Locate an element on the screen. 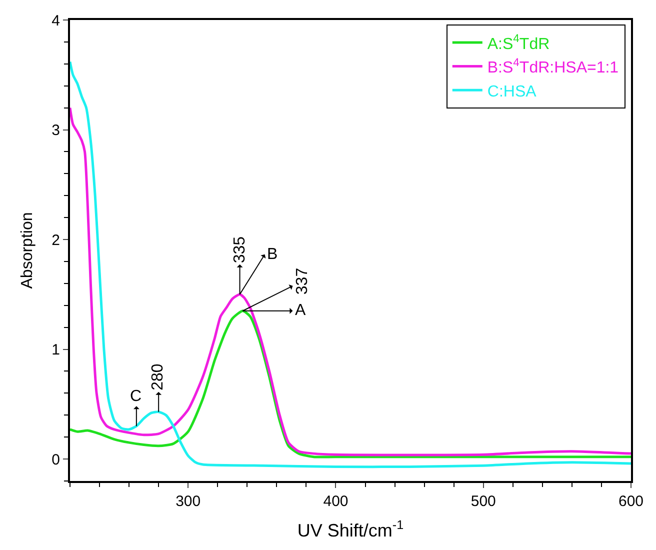 The width and height of the screenshot is (656, 550). legend-label: A:S$^{4}$TdR is located at coordinates (518, 43).